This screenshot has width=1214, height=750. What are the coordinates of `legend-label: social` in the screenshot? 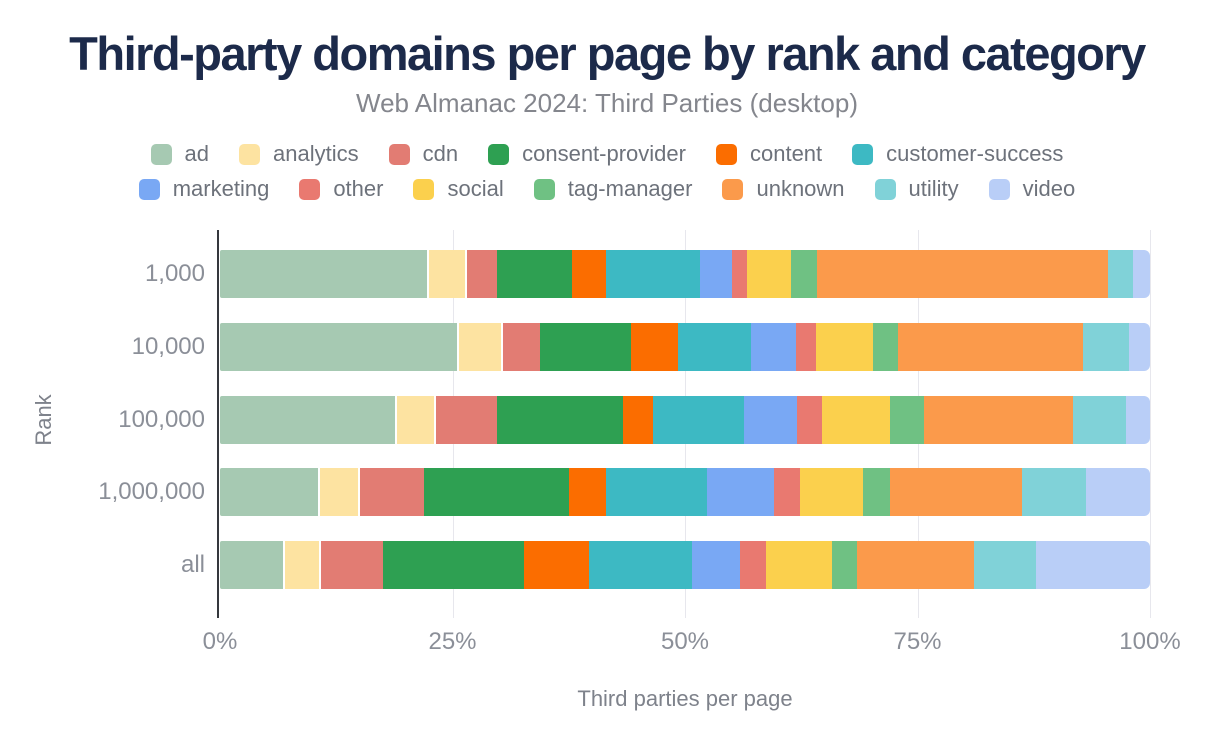 It's located at (475, 188).